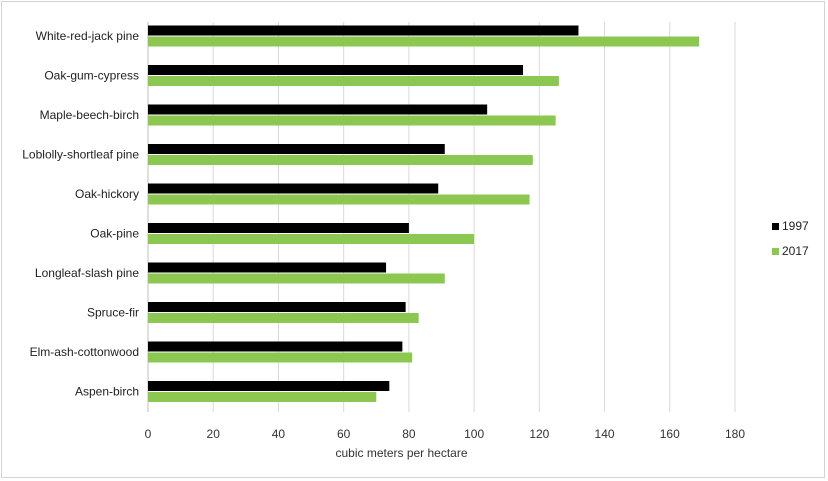 This screenshot has height=481, width=828. Describe the element at coordinates (279, 434) in the screenshot. I see `x-tick-label: 40` at that location.